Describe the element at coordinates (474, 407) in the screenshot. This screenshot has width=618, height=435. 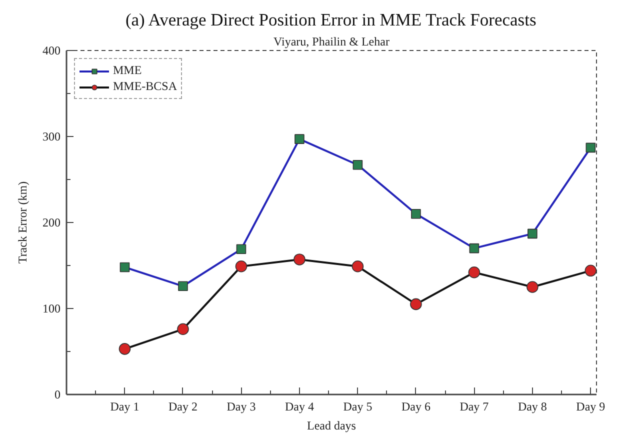
I see `x-tick-label: Day 7` at that location.